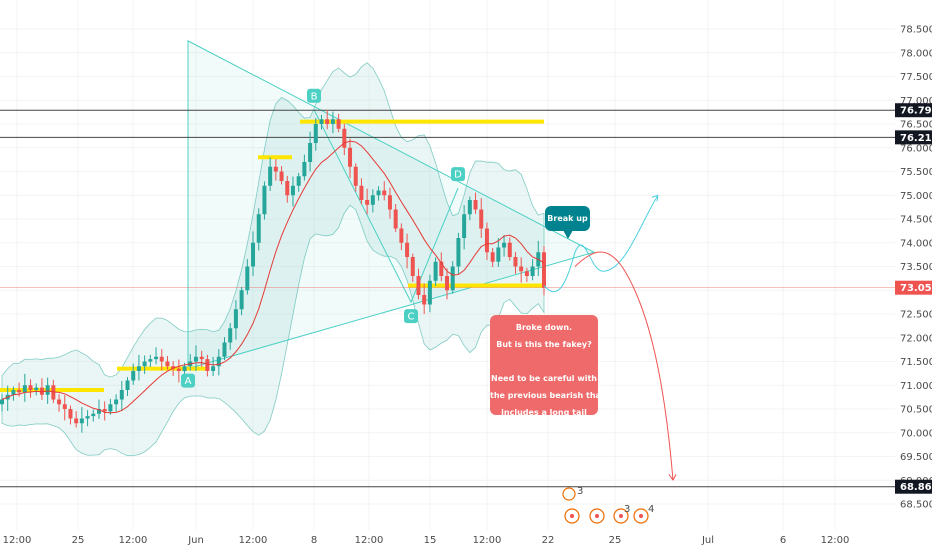 Image resolution: width=932 pixels, height=550 pixels. What do you see at coordinates (916, 30) in the screenshot?
I see `y-tick-label: 78.500` at bounding box center [916, 30].